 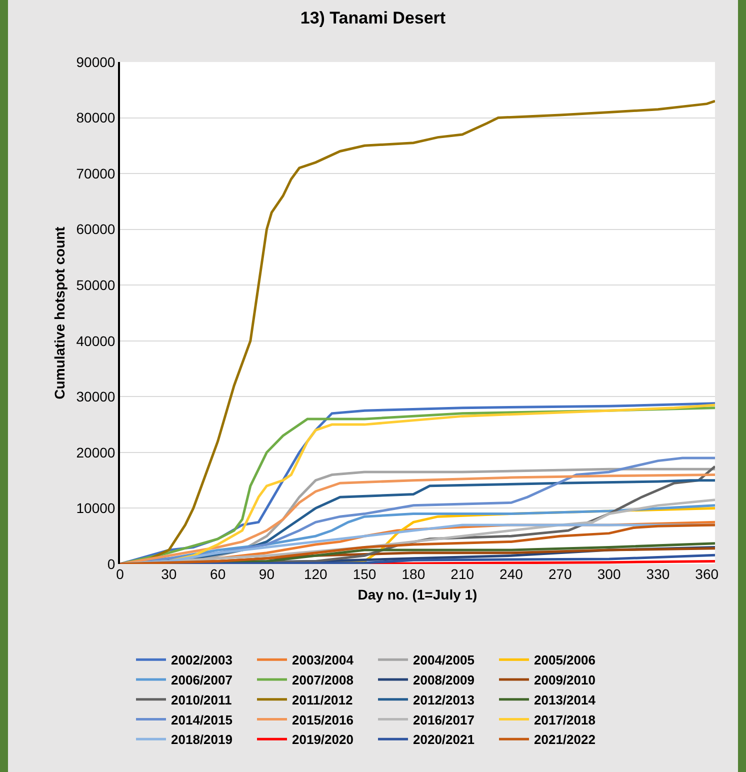 I want to click on legend-label: 2017/2018, so click(x=565, y=720).